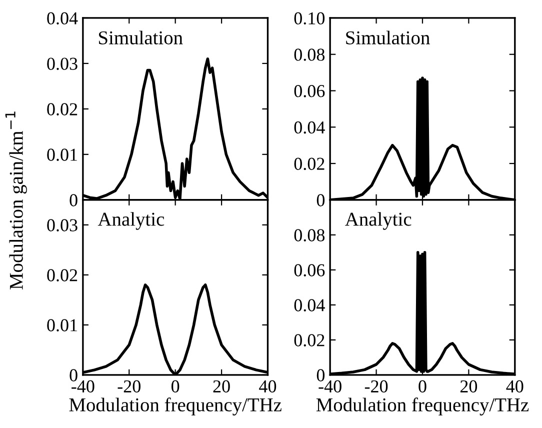 The image size is (542, 428). I want to click on y-axis-title: Modulation gain/km$^{−1}$, so click(16, 201).